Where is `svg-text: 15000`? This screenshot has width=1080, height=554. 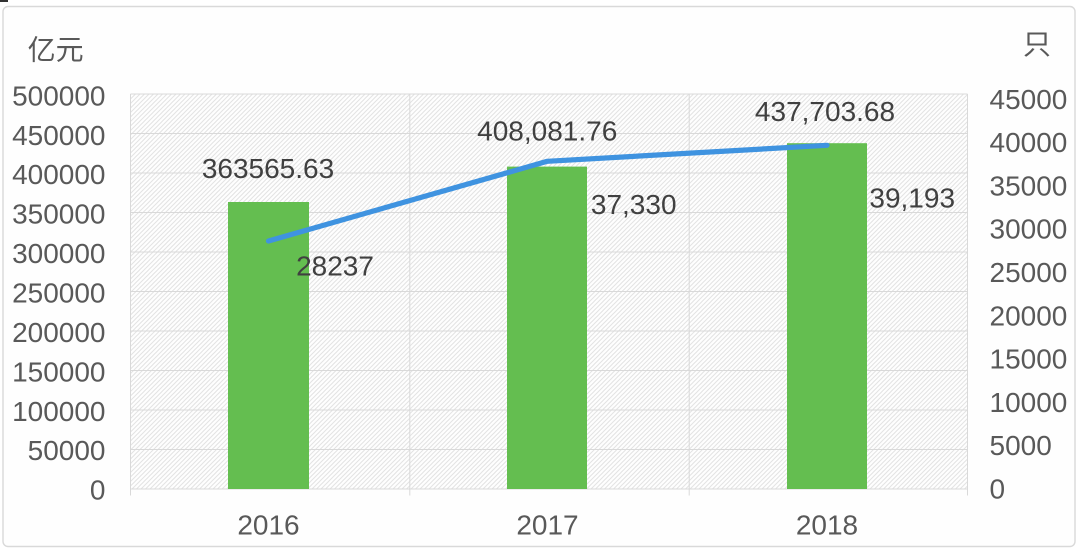 svg-text: 15000 is located at coordinates (1029, 359).